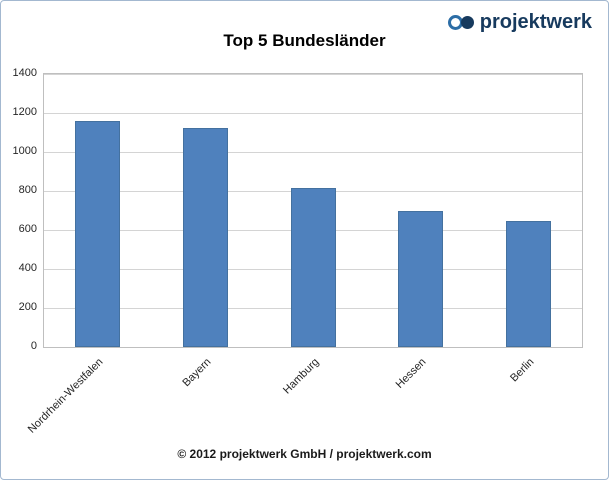  I want to click on logo-circles-icon, so click(460, 22).